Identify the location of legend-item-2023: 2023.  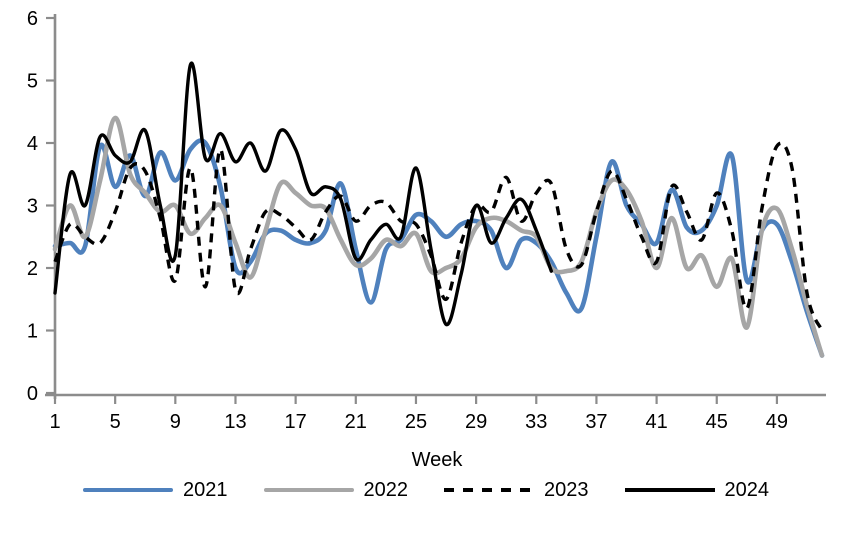
(516, 490).